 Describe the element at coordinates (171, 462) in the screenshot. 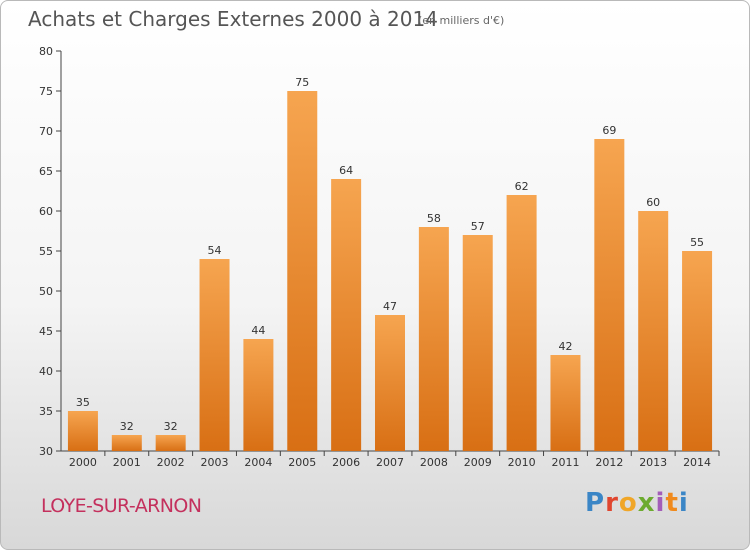

I see `x-tick-label: 2002` at that location.